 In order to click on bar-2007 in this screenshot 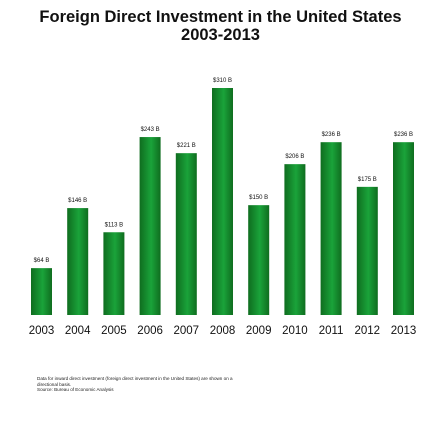, I will do `click(186, 234)`.